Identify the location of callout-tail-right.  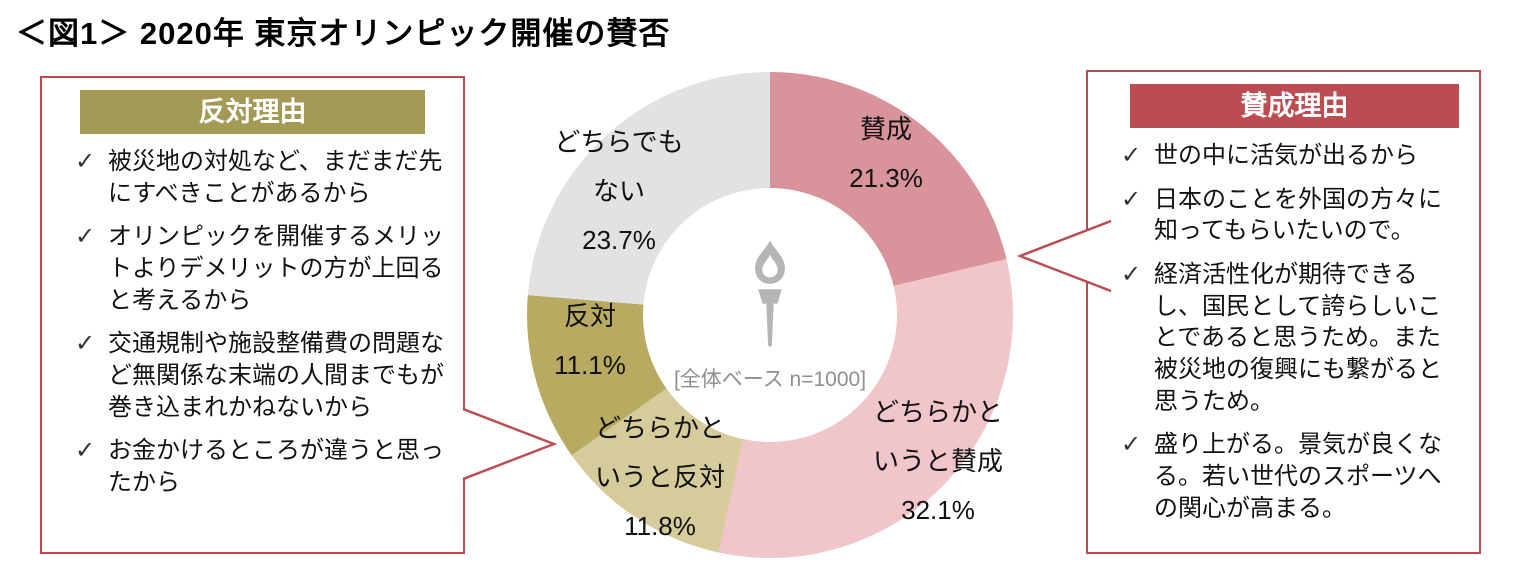
(1064, 256).